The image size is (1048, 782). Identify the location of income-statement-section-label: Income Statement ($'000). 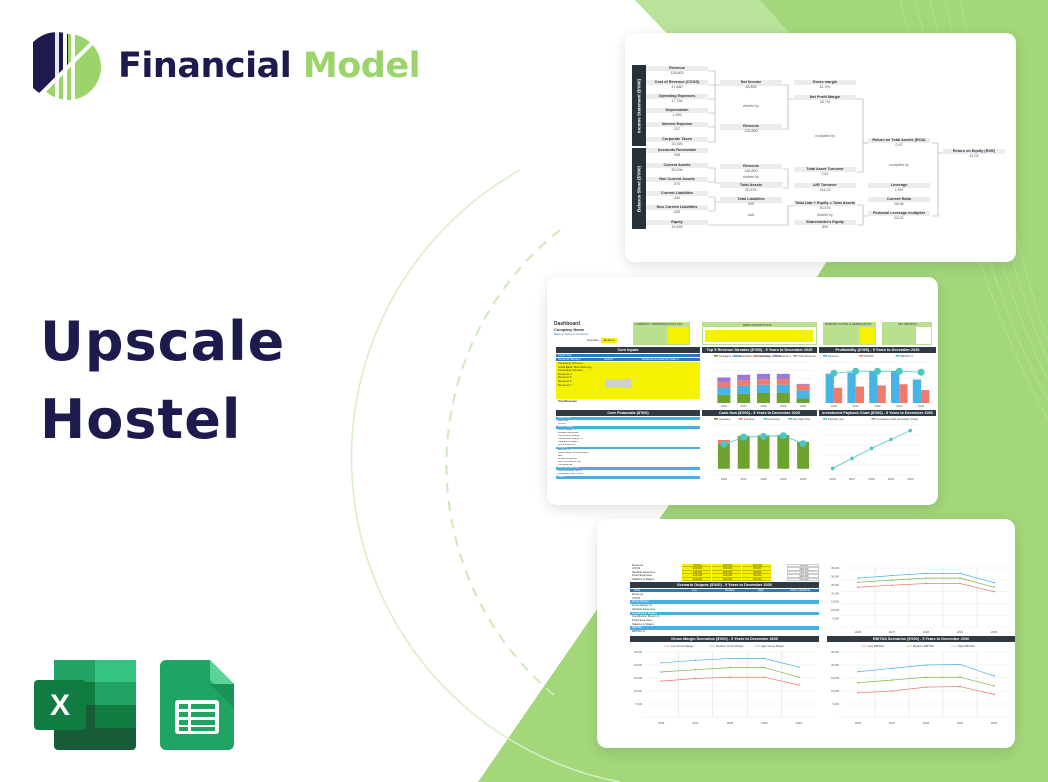
(639, 105).